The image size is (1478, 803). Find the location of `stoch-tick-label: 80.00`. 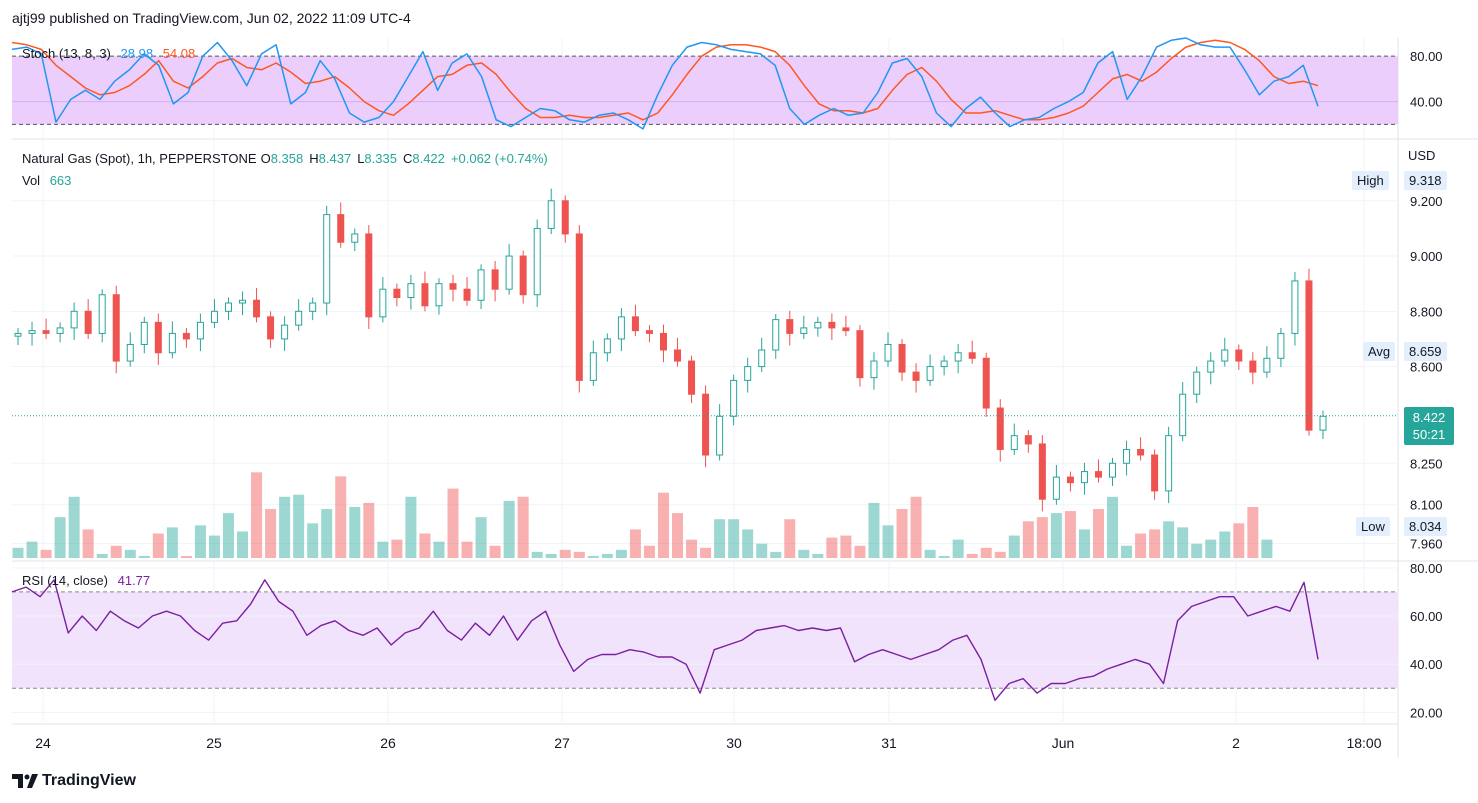

stoch-tick-label: 80.00 is located at coordinates (1426, 56).